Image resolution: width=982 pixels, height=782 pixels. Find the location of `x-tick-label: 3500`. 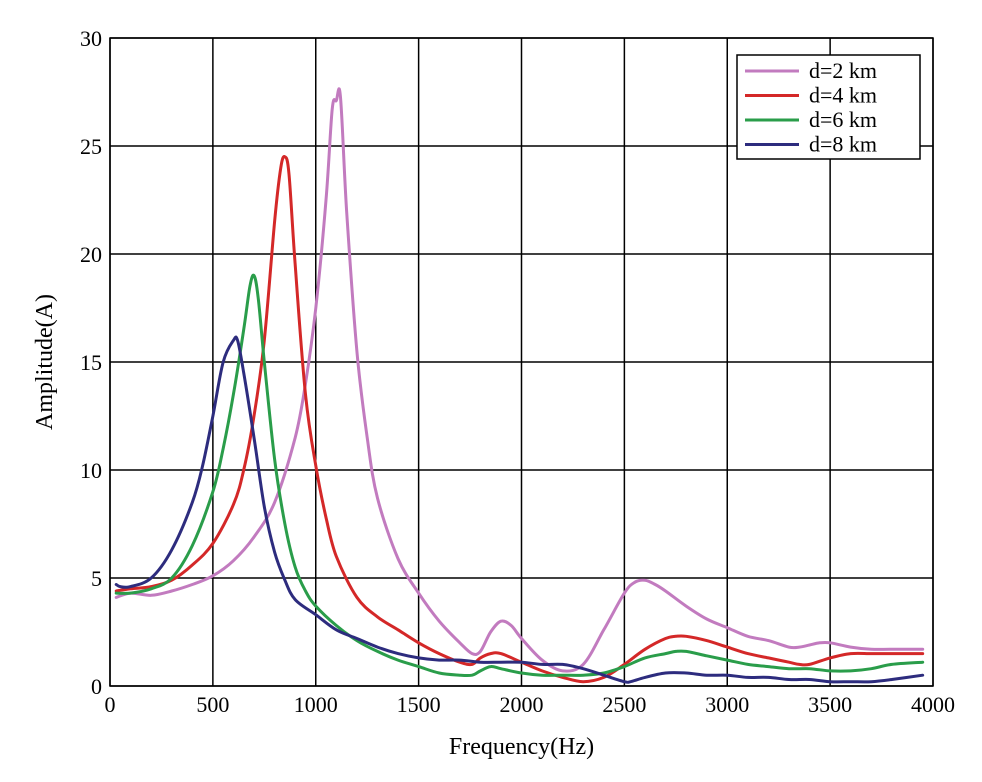

x-tick-label: 3500 is located at coordinates (830, 704).